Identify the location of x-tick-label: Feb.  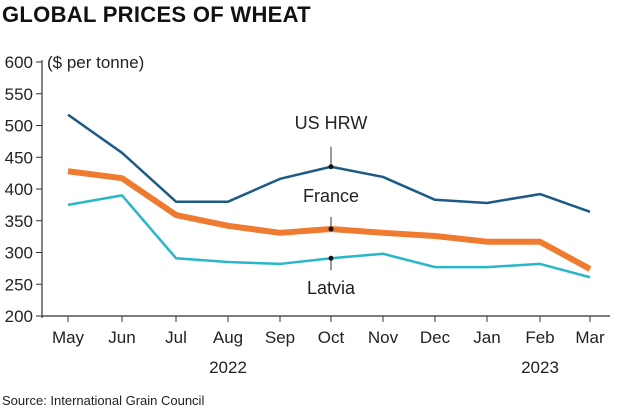
(539, 337).